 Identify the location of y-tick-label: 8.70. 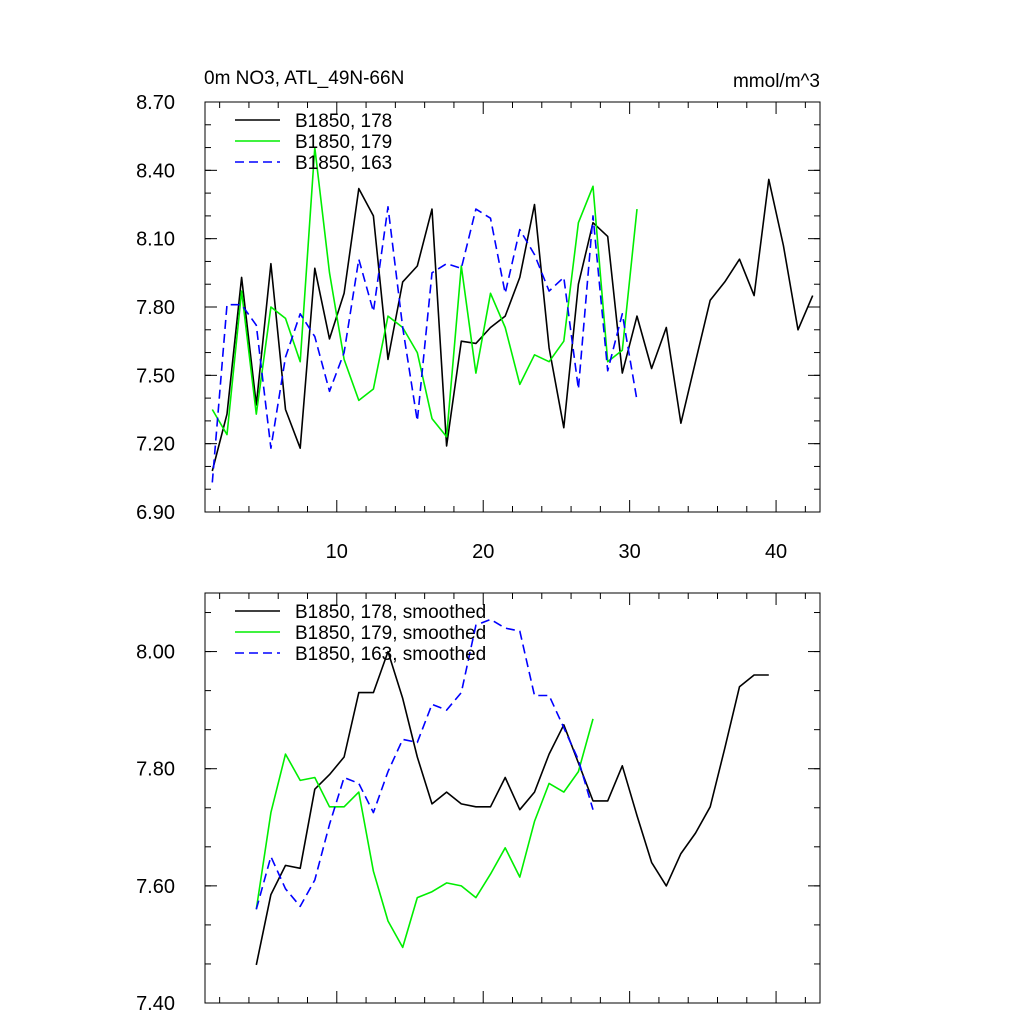
(155, 103).